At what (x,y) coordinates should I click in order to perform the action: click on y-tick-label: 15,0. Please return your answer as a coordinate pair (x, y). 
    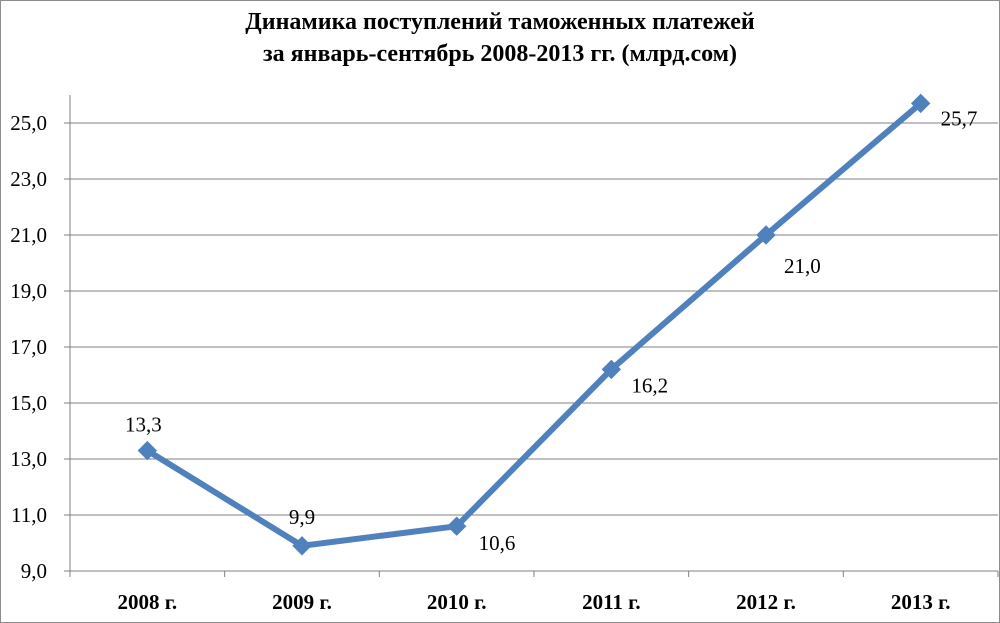
    Looking at the image, I should click on (28, 403).